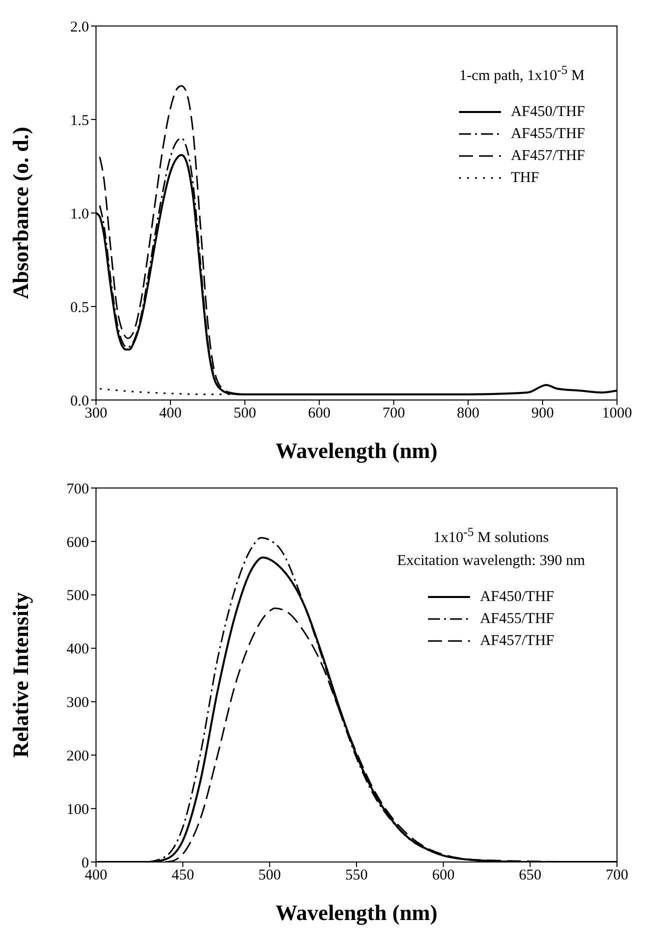 Image resolution: width=653 pixels, height=941 pixels. Describe the element at coordinates (77, 596) in the screenshot. I see `y-tick-label: 500` at that location.